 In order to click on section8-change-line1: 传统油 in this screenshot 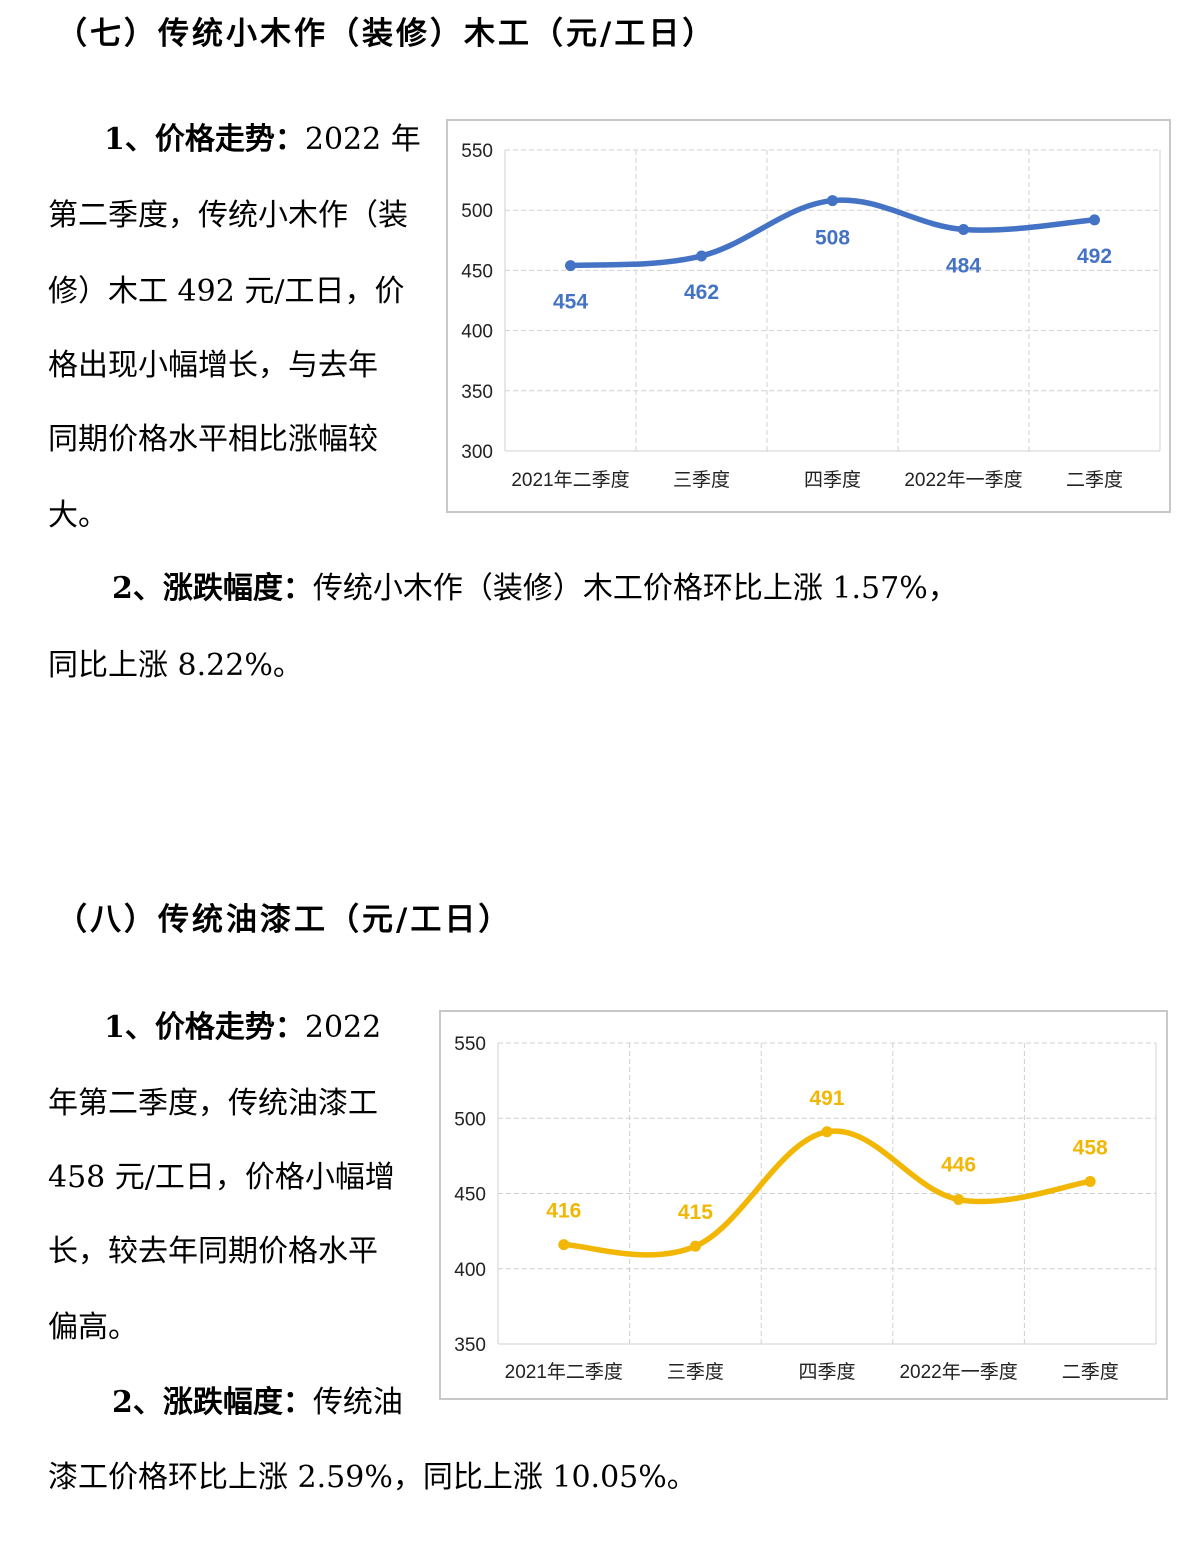, I will do `click(357, 1402)`.